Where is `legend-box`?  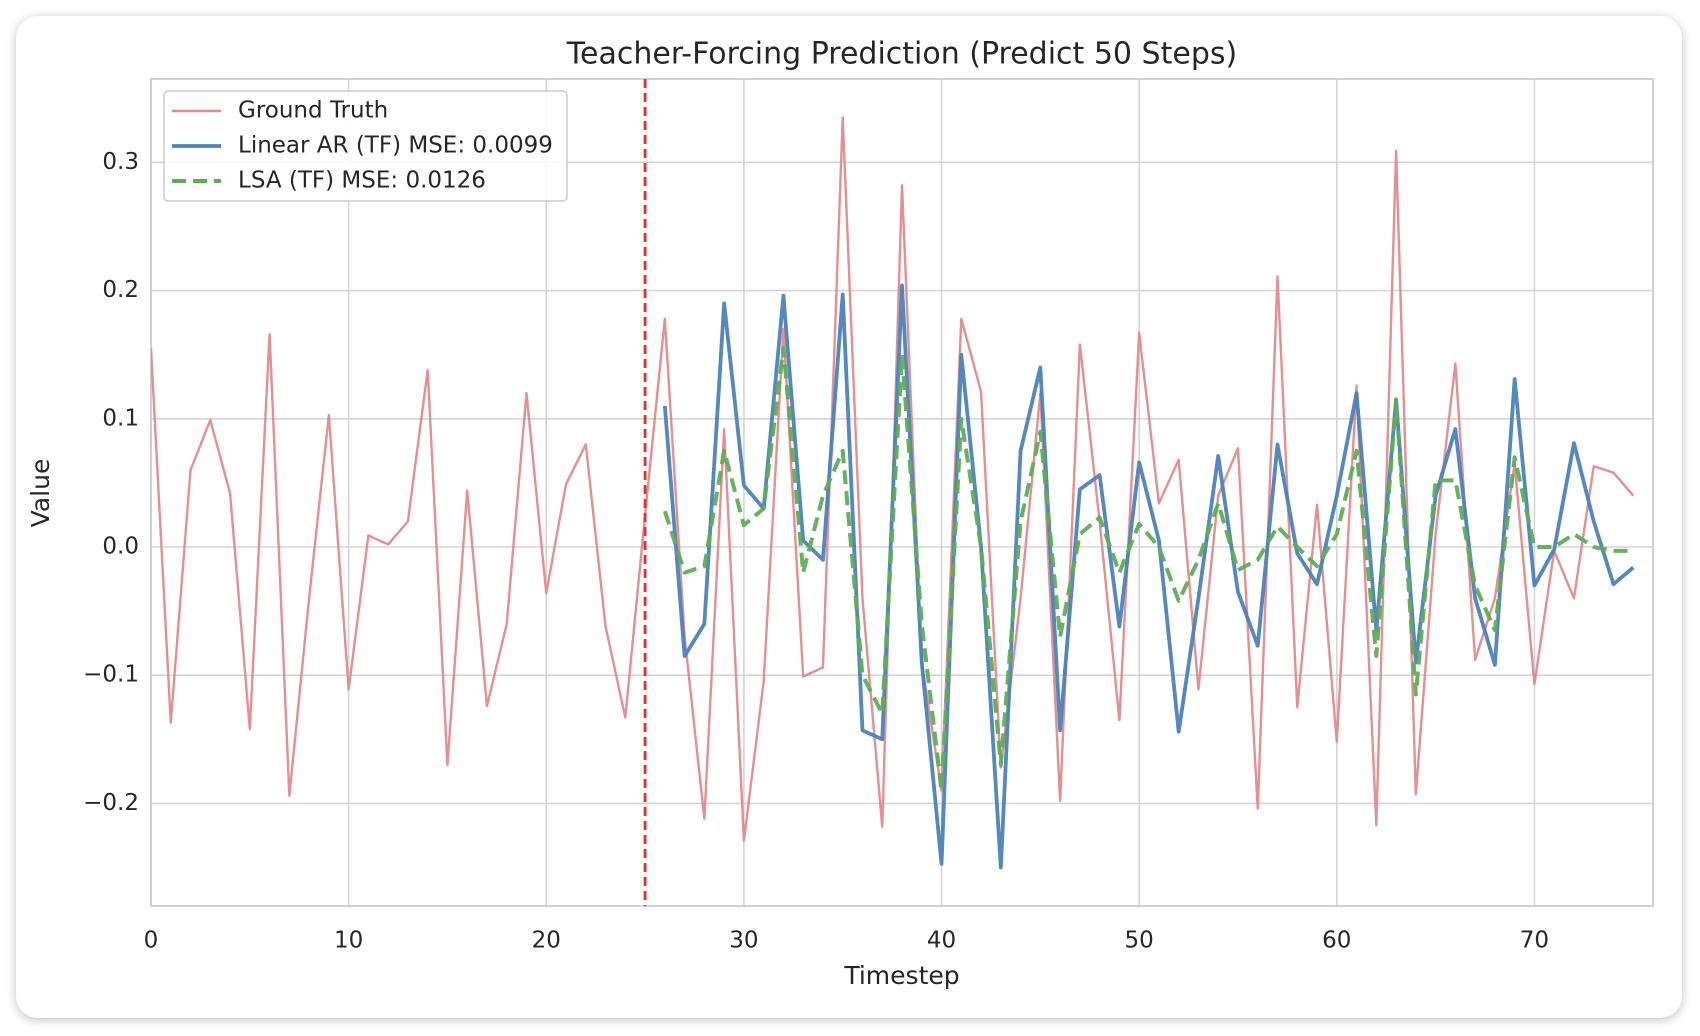 legend-box is located at coordinates (365, 146).